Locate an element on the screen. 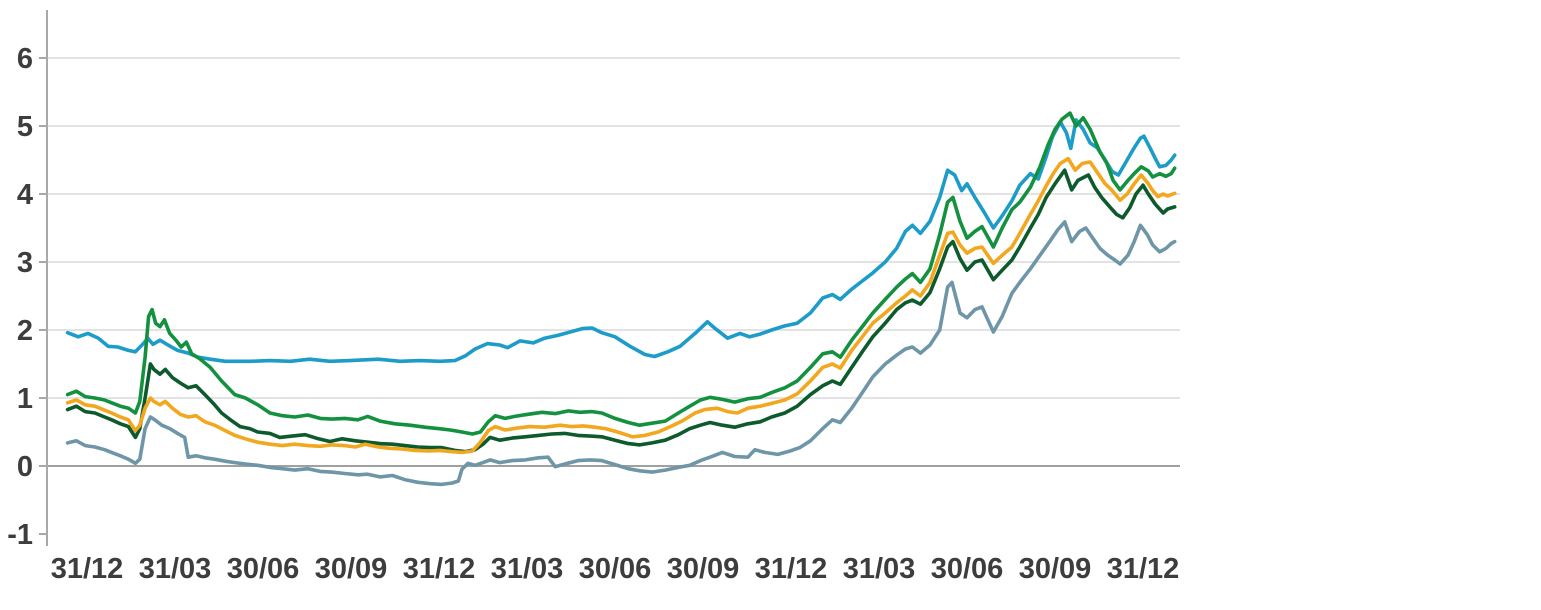 This screenshot has height=610, width=1541. y-tick-label: 4 is located at coordinates (25, 195).